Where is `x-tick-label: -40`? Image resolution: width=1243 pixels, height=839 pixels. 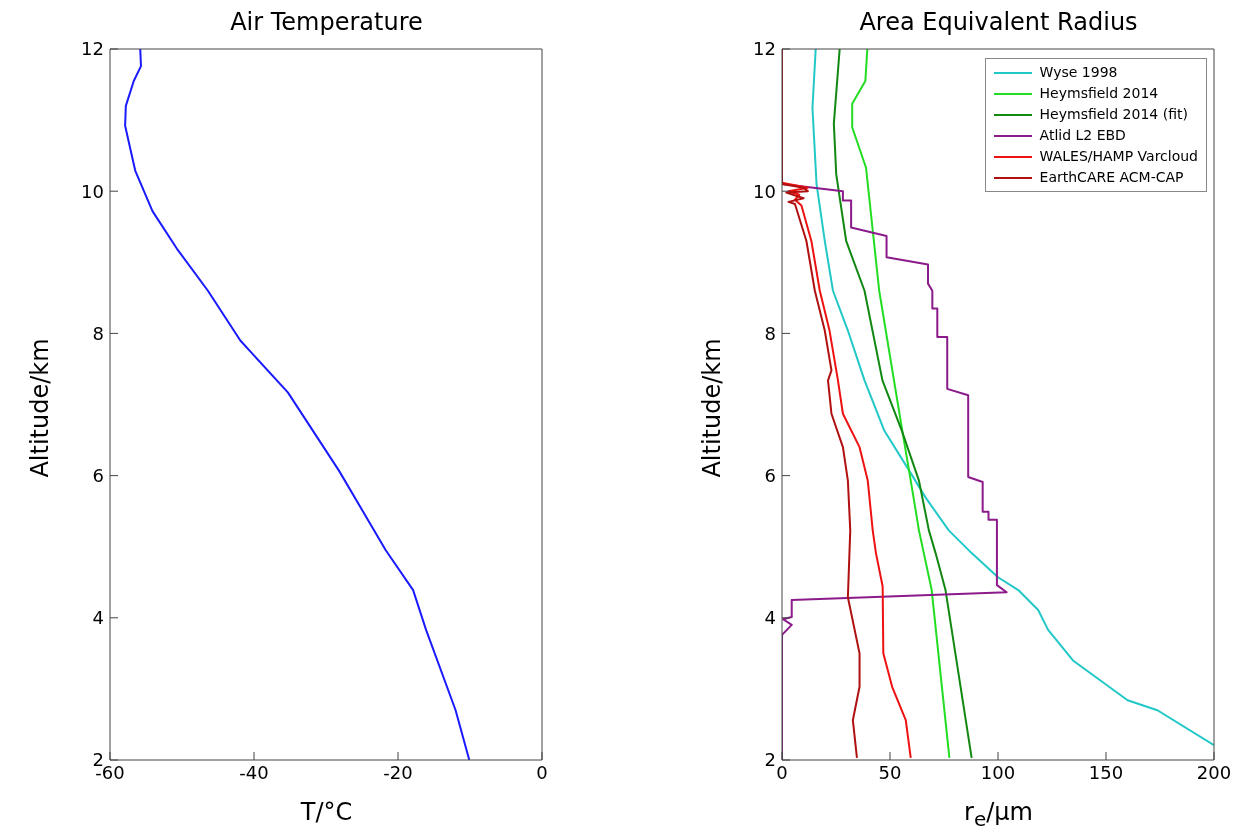
x-tick-label: -40 is located at coordinates (254, 772).